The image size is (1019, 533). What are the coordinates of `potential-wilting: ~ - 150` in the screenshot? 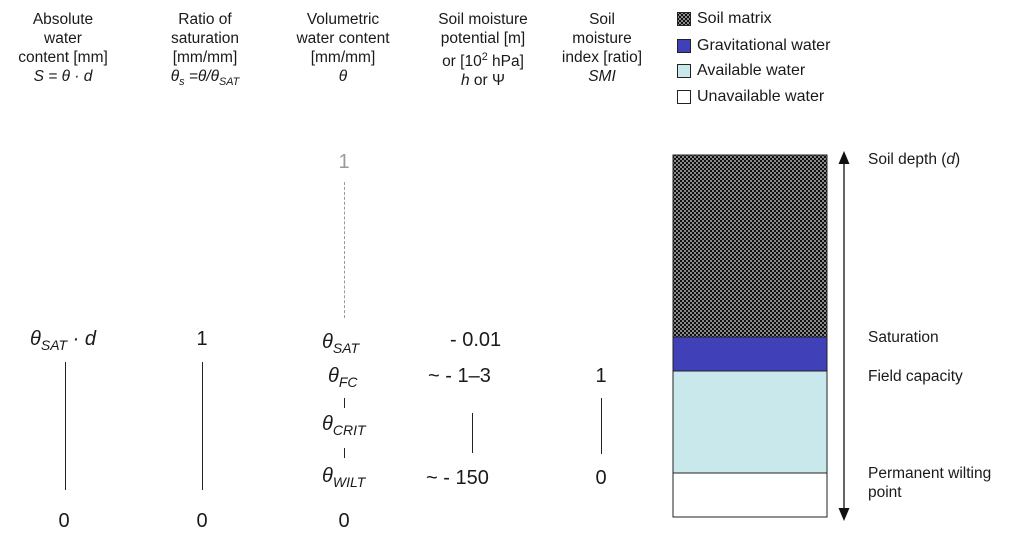 It's located at (457, 478).